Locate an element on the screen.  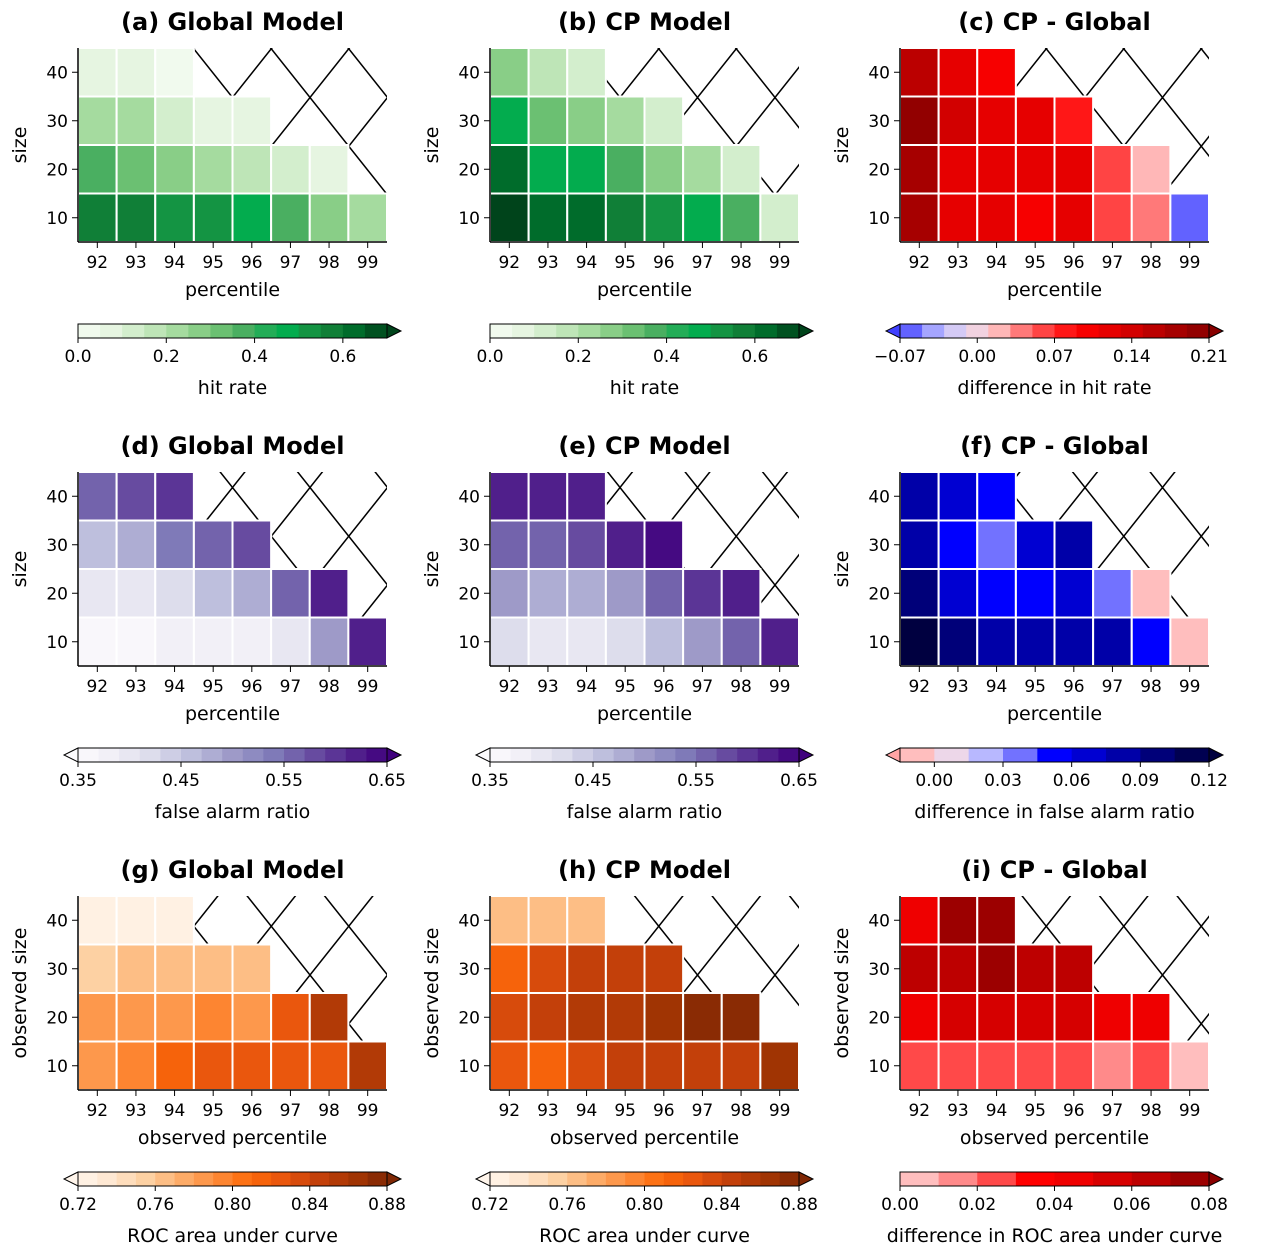
x-tick-label: 93 is located at coordinates (548, 263).